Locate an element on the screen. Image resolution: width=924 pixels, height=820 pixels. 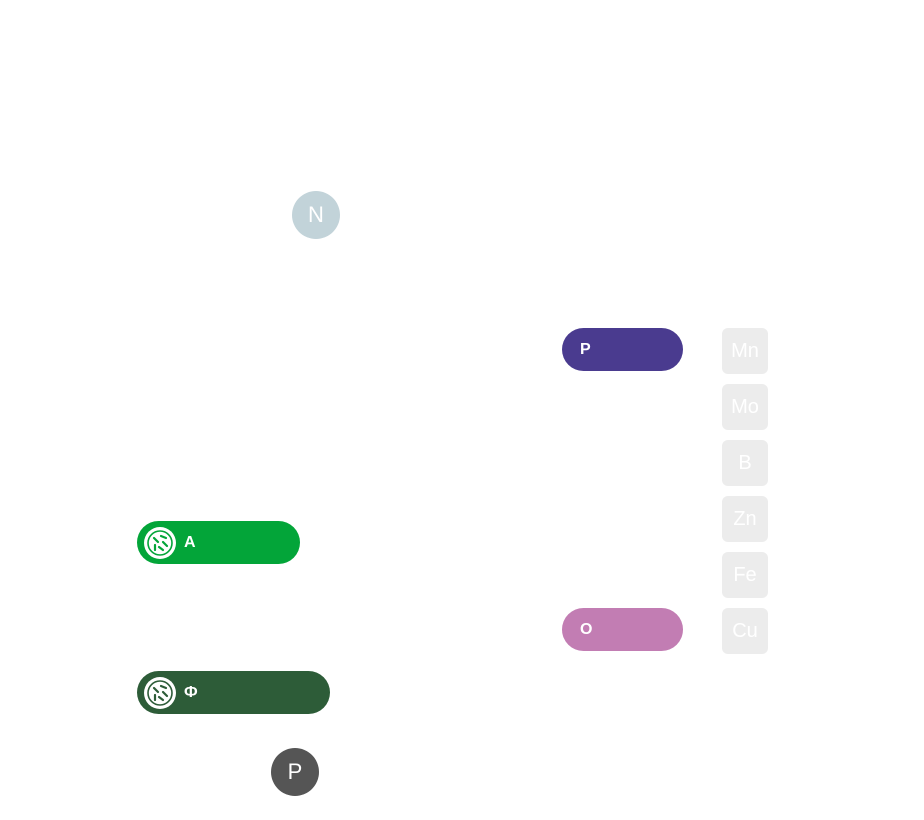
tile-label: Mn is located at coordinates (745, 350).